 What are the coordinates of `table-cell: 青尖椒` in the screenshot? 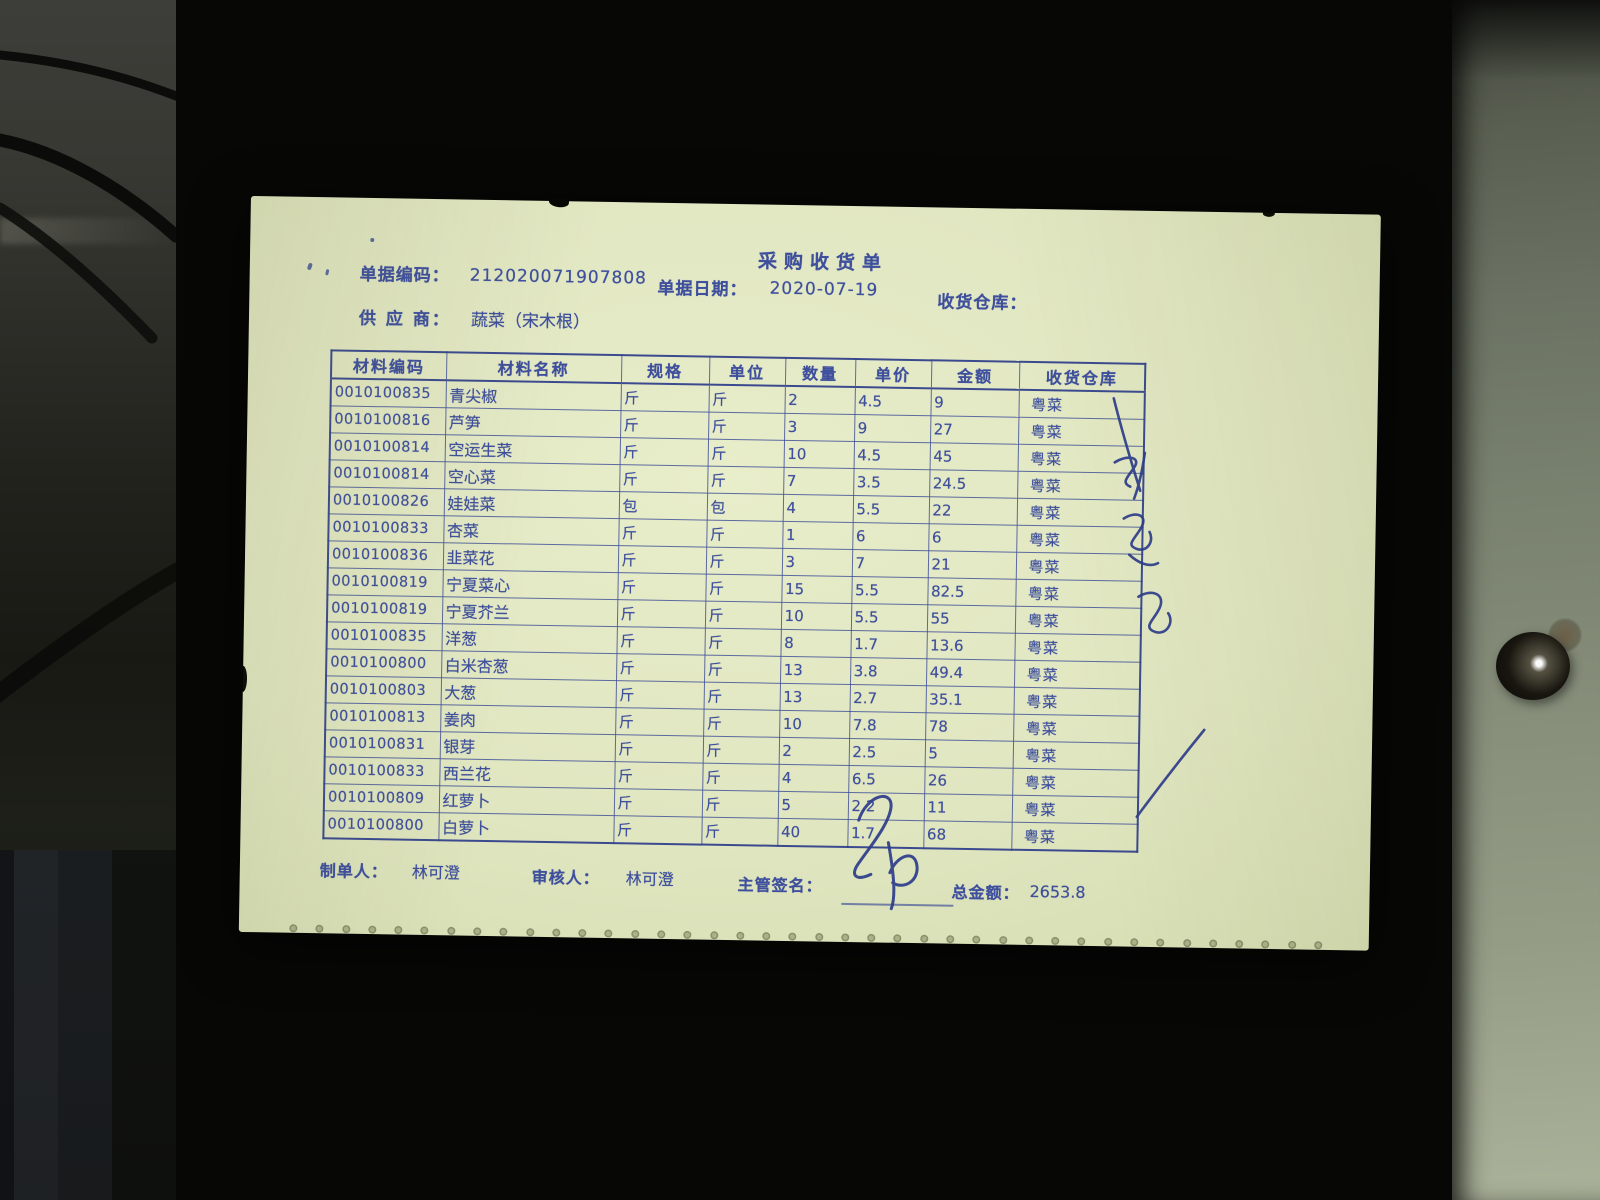 It's located at (533, 395).